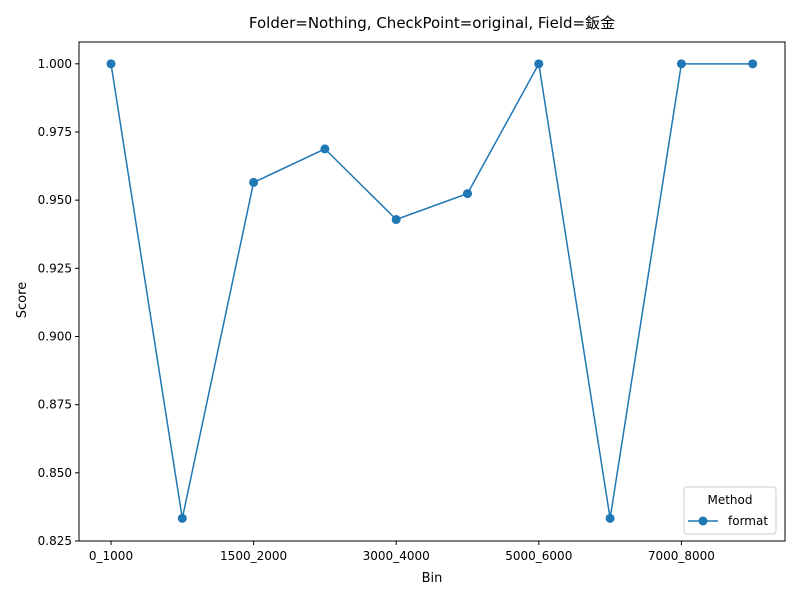  I want to click on y-tick-label: 0.950, so click(55, 200).